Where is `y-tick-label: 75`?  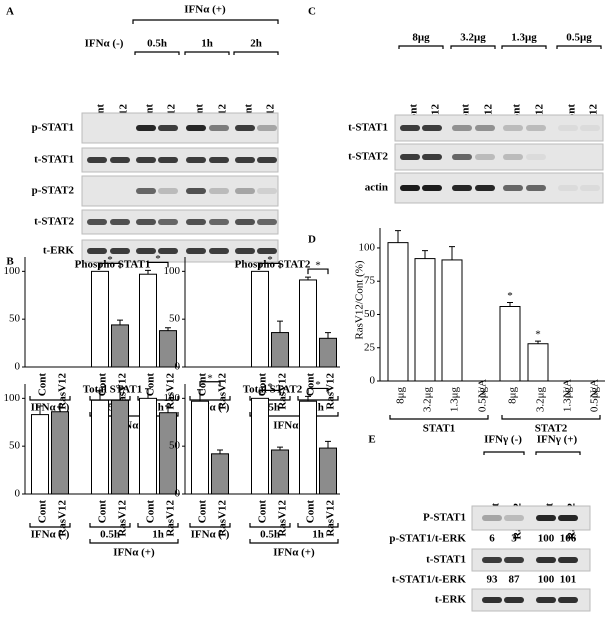 y-tick-label: 75 is located at coordinates (370, 281).